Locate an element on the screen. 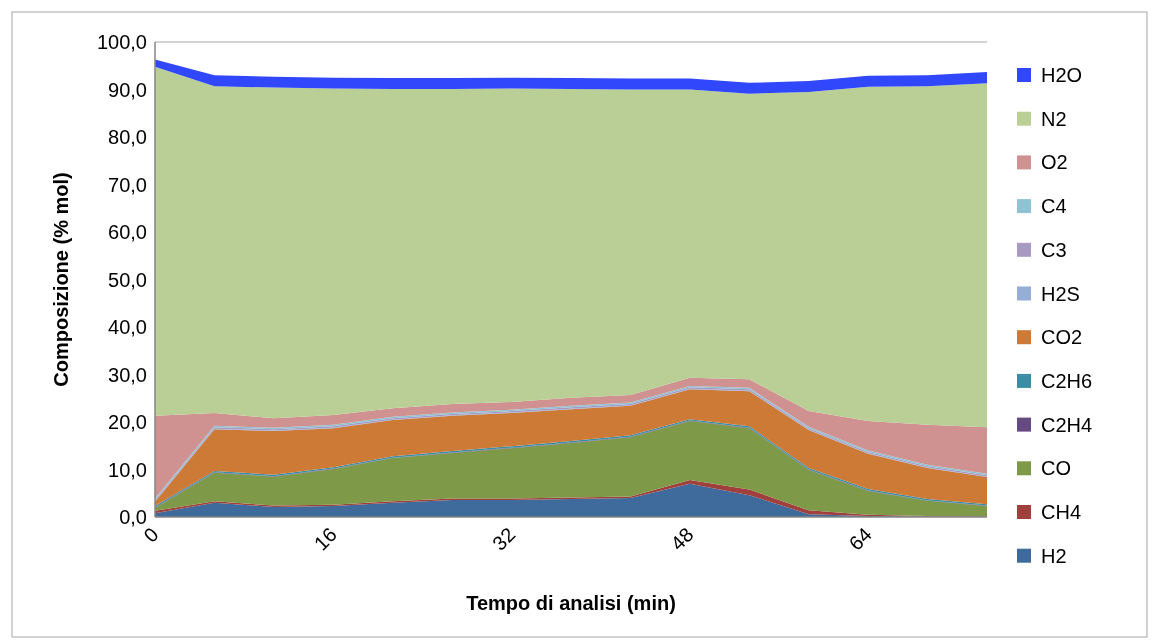 This screenshot has width=1154, height=643. y-tick-label: 90,0 is located at coordinates (127, 89).